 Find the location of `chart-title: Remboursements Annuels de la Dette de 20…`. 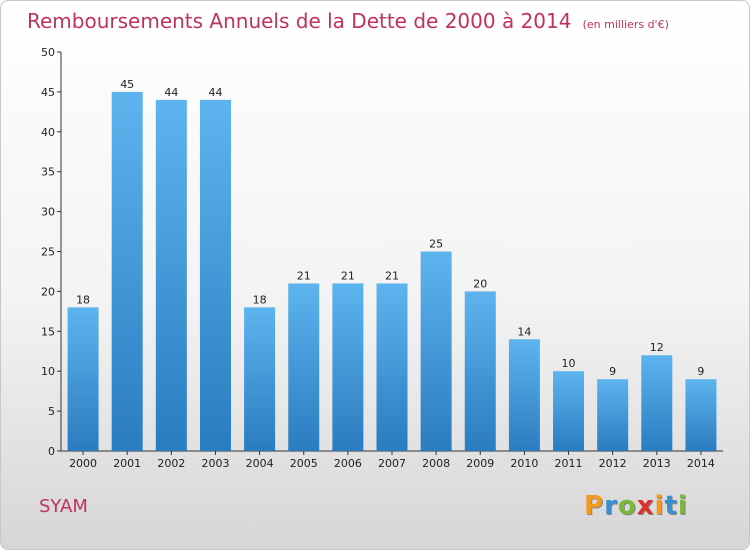

chart-title: Remboursements Annuels de la Dette de 20… is located at coordinates (299, 21).